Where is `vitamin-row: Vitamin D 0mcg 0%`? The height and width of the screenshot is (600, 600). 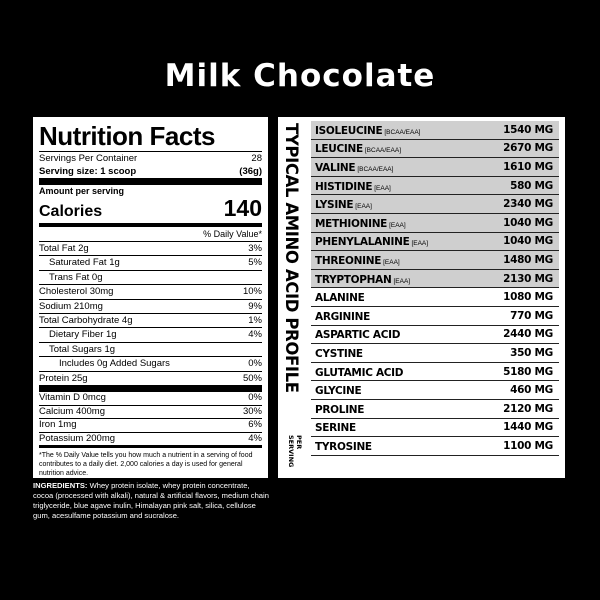 vitamin-row: Vitamin D 0mcg 0% is located at coordinates (150, 399).